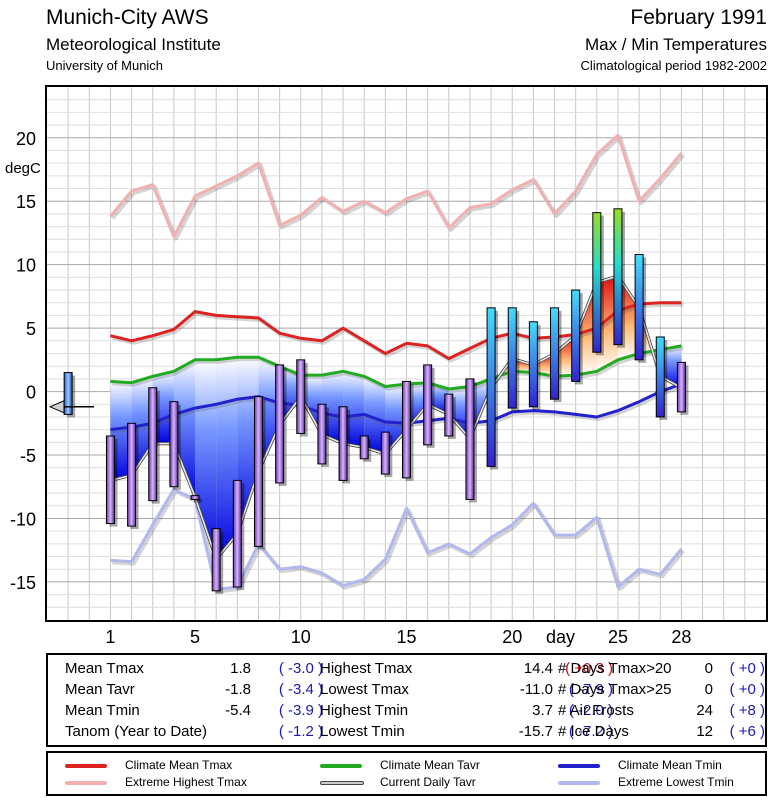  What do you see at coordinates (589, 668) in the screenshot?
I see `stat-anomaly: ( +0.3 )` at bounding box center [589, 668].